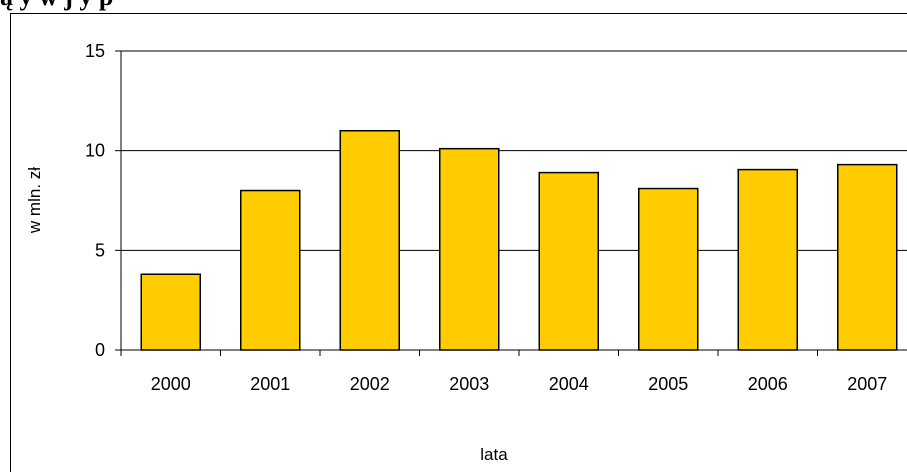 The image size is (907, 472). Describe the element at coordinates (469, 249) in the screenshot. I see `bar-2003` at that location.